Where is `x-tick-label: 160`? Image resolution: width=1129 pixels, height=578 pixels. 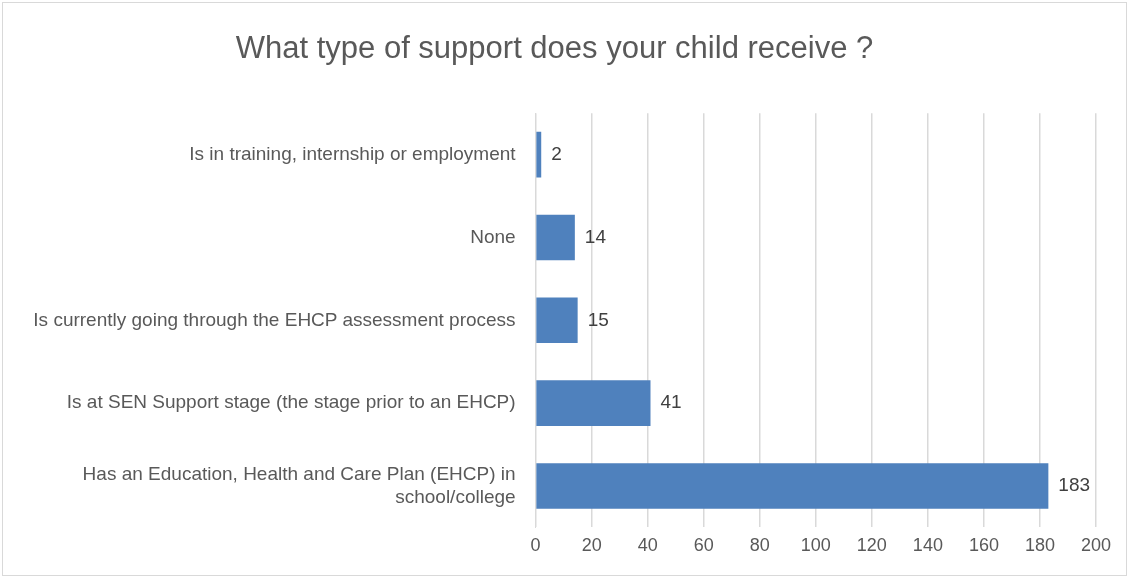 x-tick-label: 160 is located at coordinates (983, 545).